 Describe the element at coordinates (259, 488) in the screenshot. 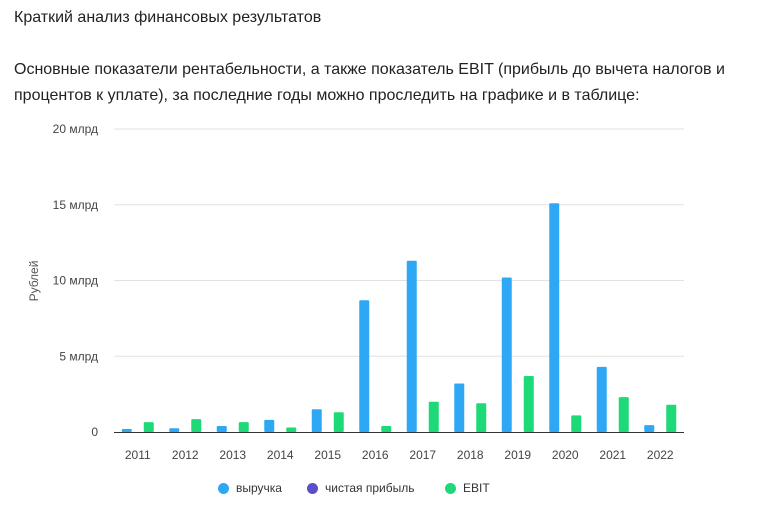

I see `legend-label: выручка` at that location.